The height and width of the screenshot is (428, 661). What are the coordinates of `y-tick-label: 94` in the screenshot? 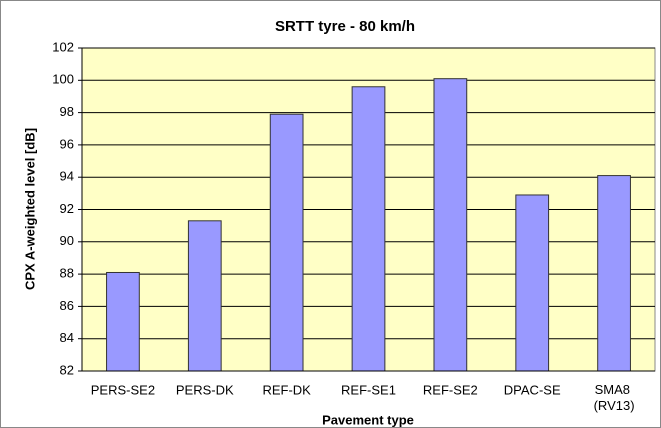 It's located at (67, 176).